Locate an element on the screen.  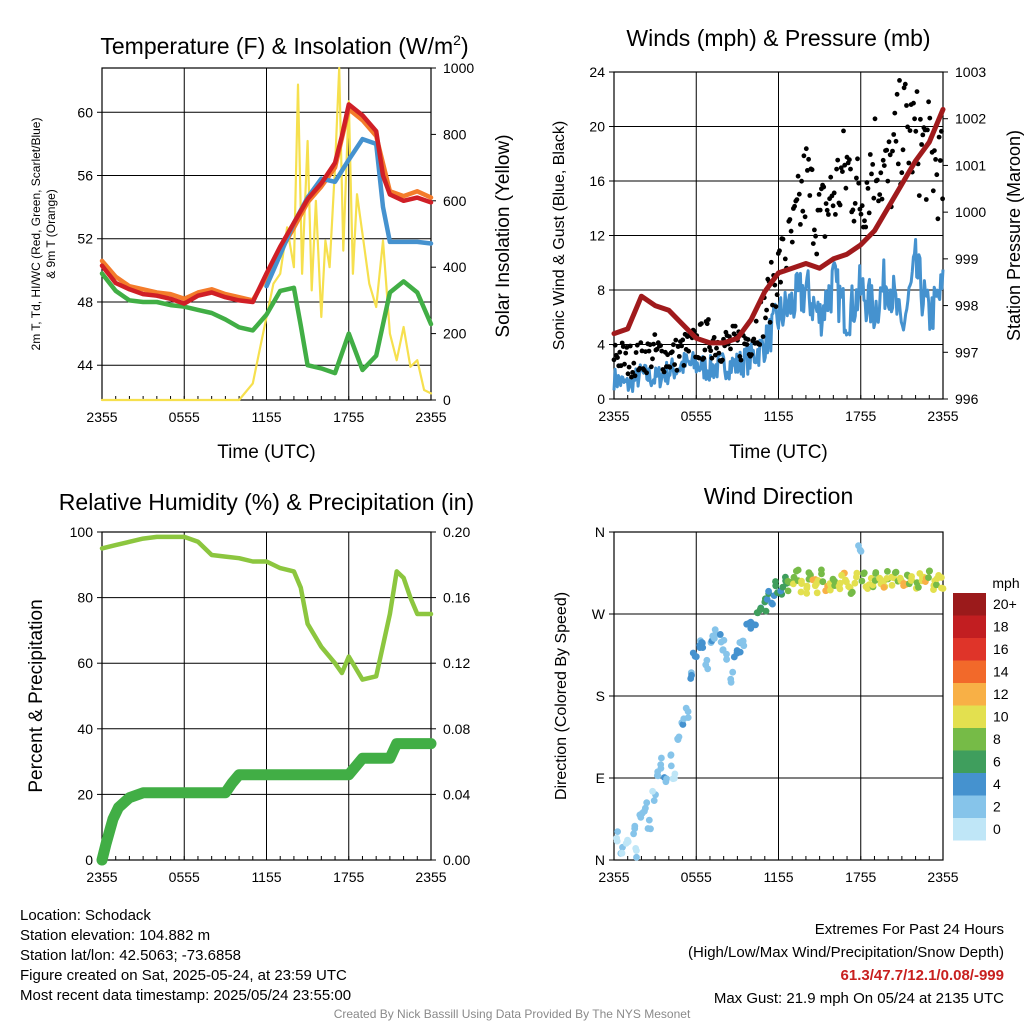
legend-label: 14 is located at coordinates (1001, 672).